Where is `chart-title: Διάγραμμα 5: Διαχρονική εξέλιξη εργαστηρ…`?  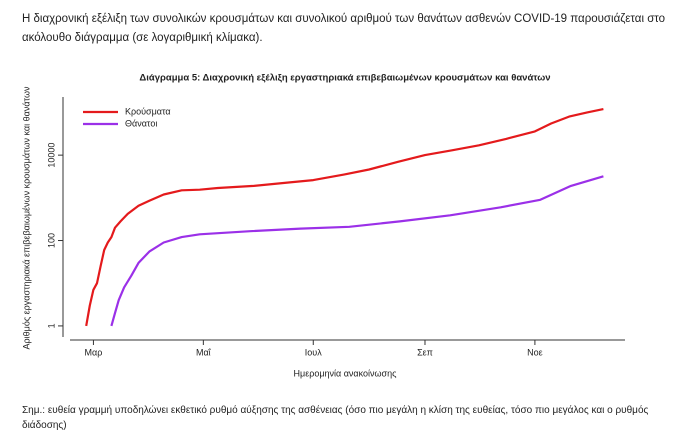
chart-title: Διάγραμμα 5: Διαχρονική εξέλιξη εργαστηρ… is located at coordinates (344, 78).